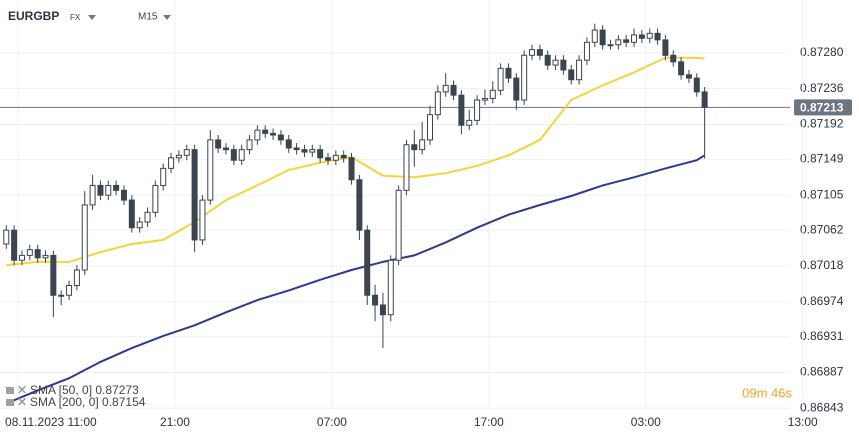 The image size is (859, 439). I want to click on last-price-box, so click(823, 107).